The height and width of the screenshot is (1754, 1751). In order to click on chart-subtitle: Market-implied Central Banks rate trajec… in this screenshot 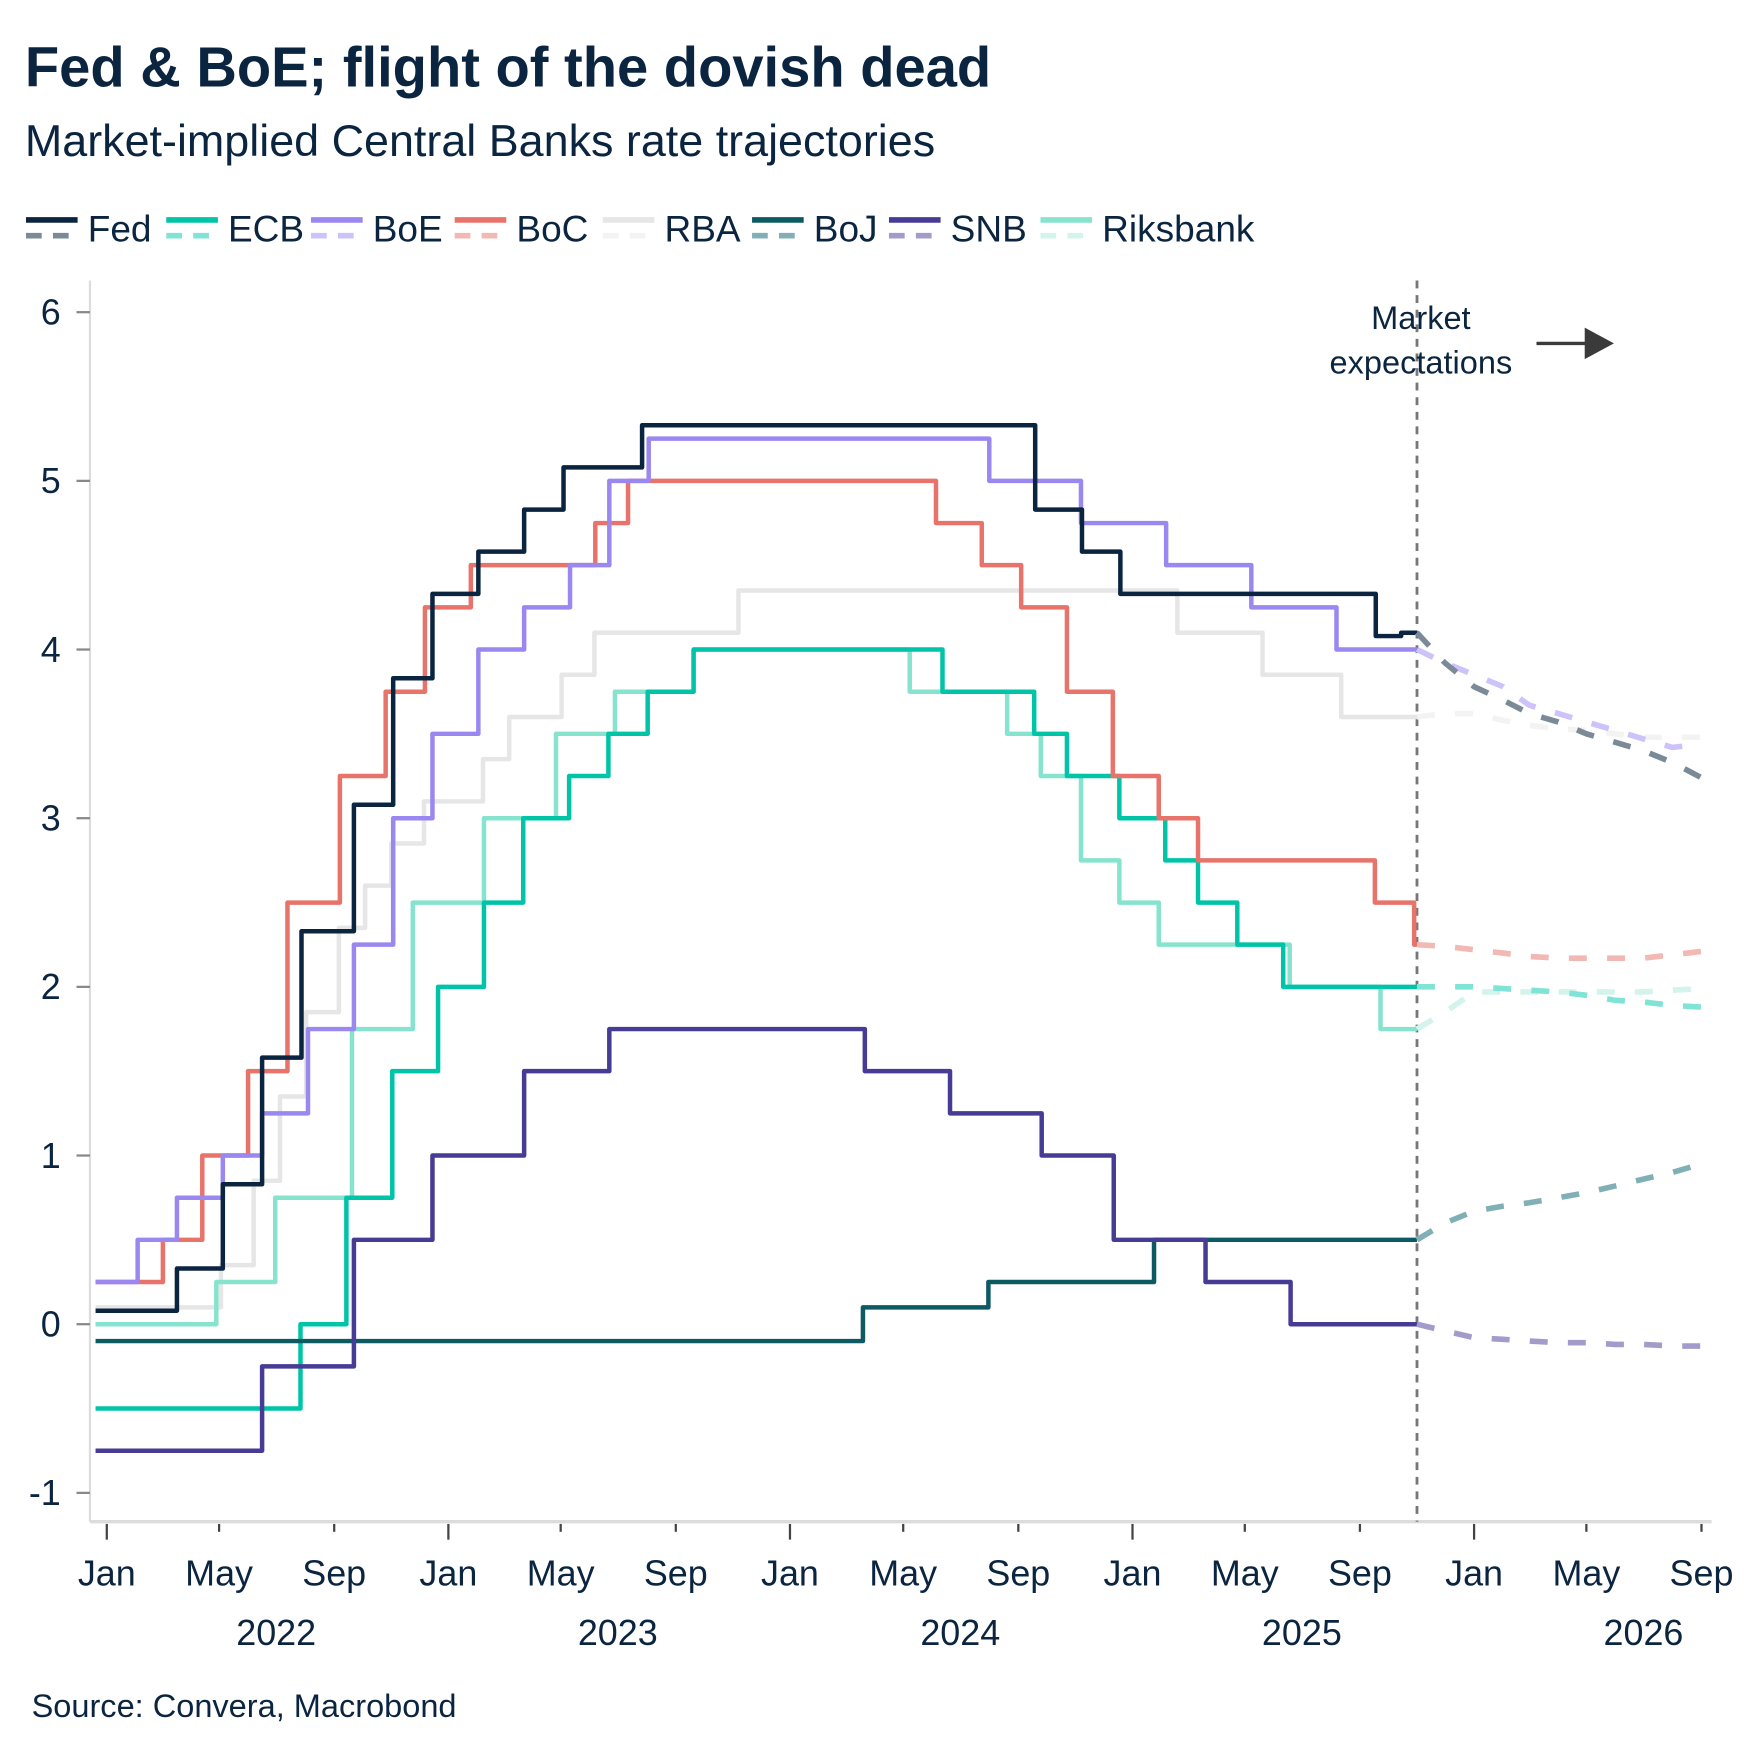, I will do `click(480, 140)`.